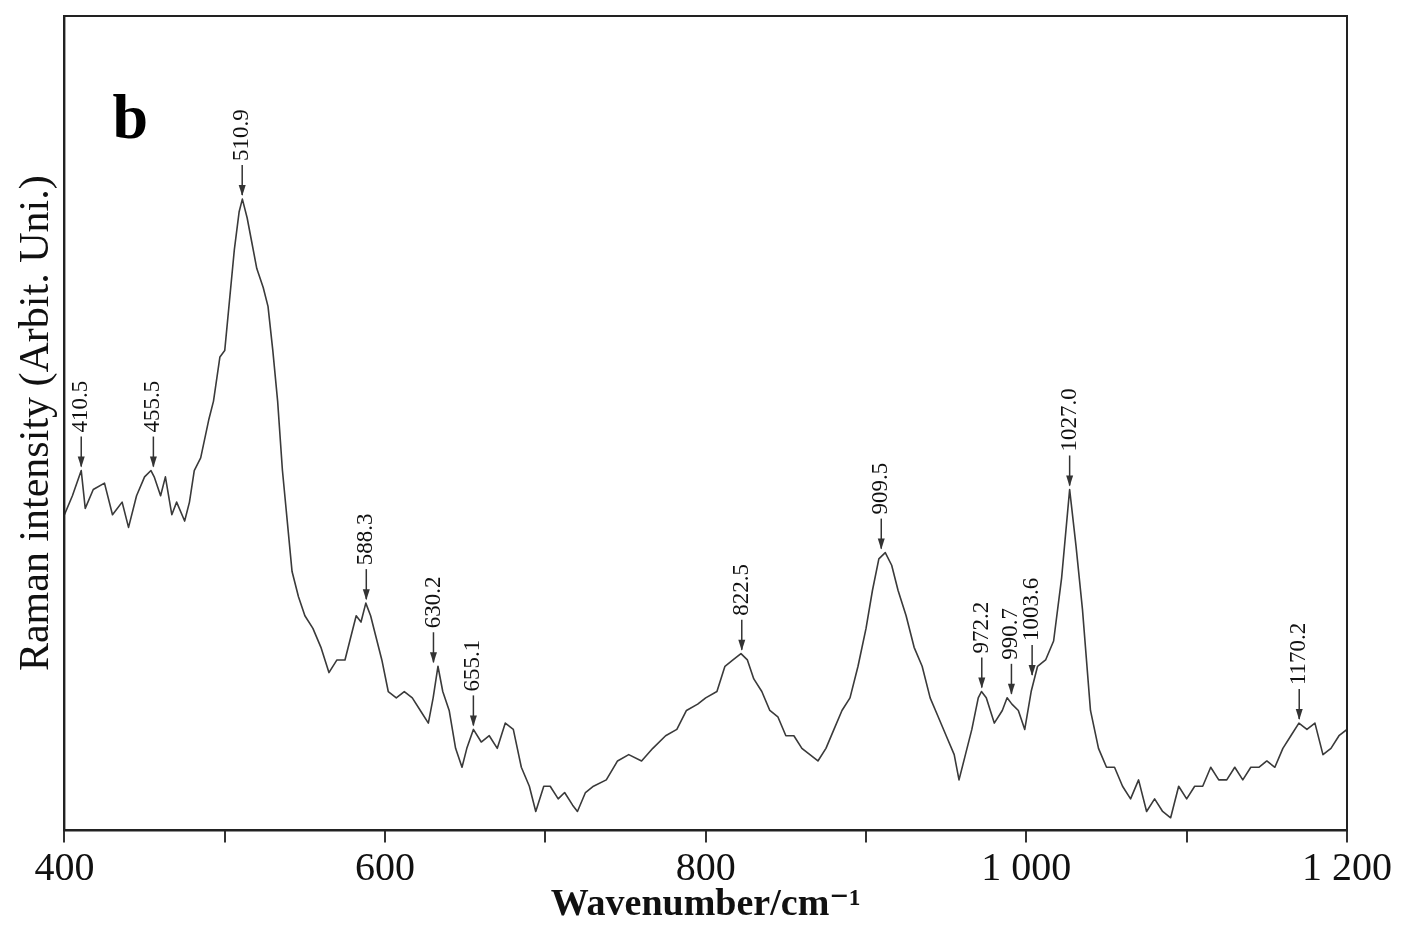 This screenshot has width=1403, height=940. I want to click on annotation: 972.2, so click(980, 627).